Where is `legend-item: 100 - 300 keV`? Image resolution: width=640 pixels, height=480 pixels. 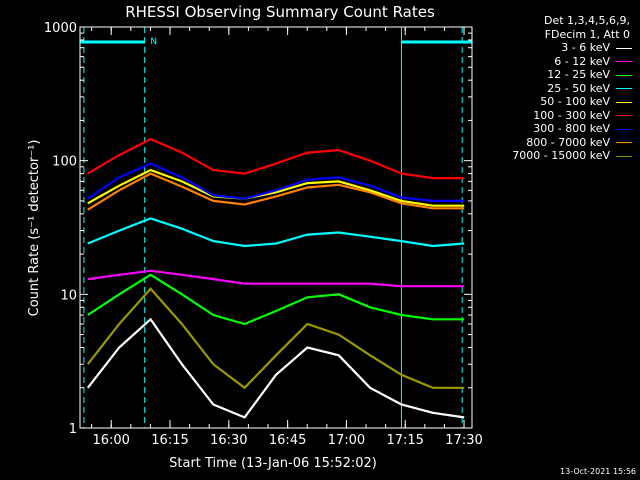
legend-item: 100 - 300 keV is located at coordinates (547, 116).